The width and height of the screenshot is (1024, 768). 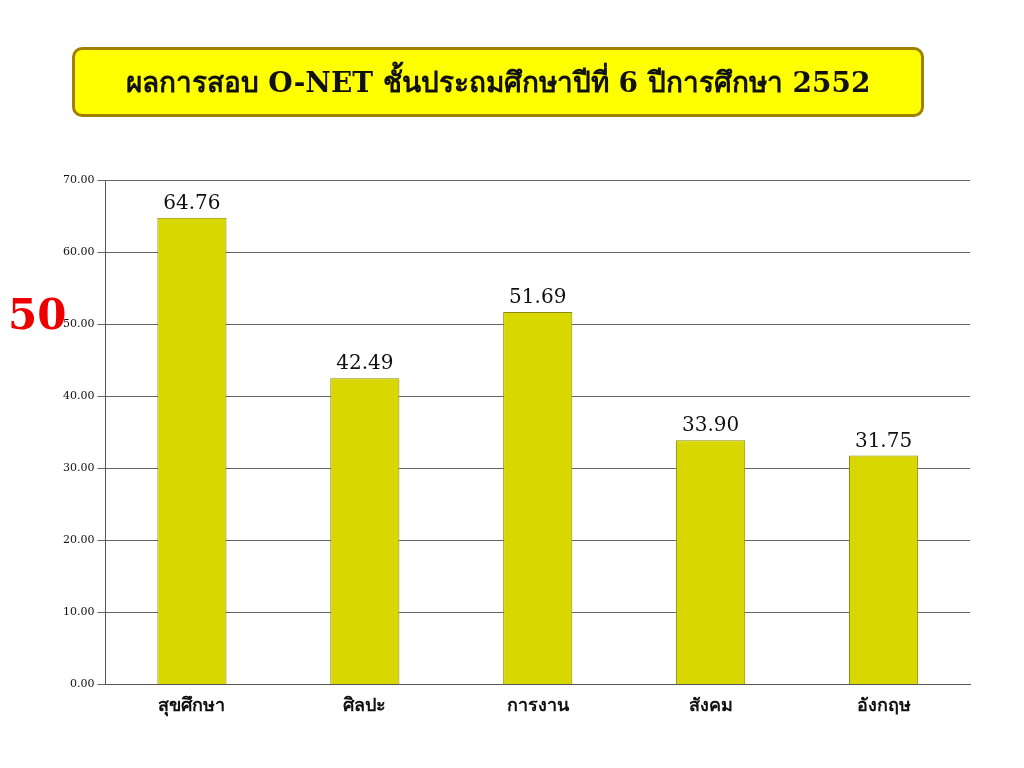 What do you see at coordinates (883, 439) in the screenshot?
I see `data-label: 31.75` at bounding box center [883, 439].